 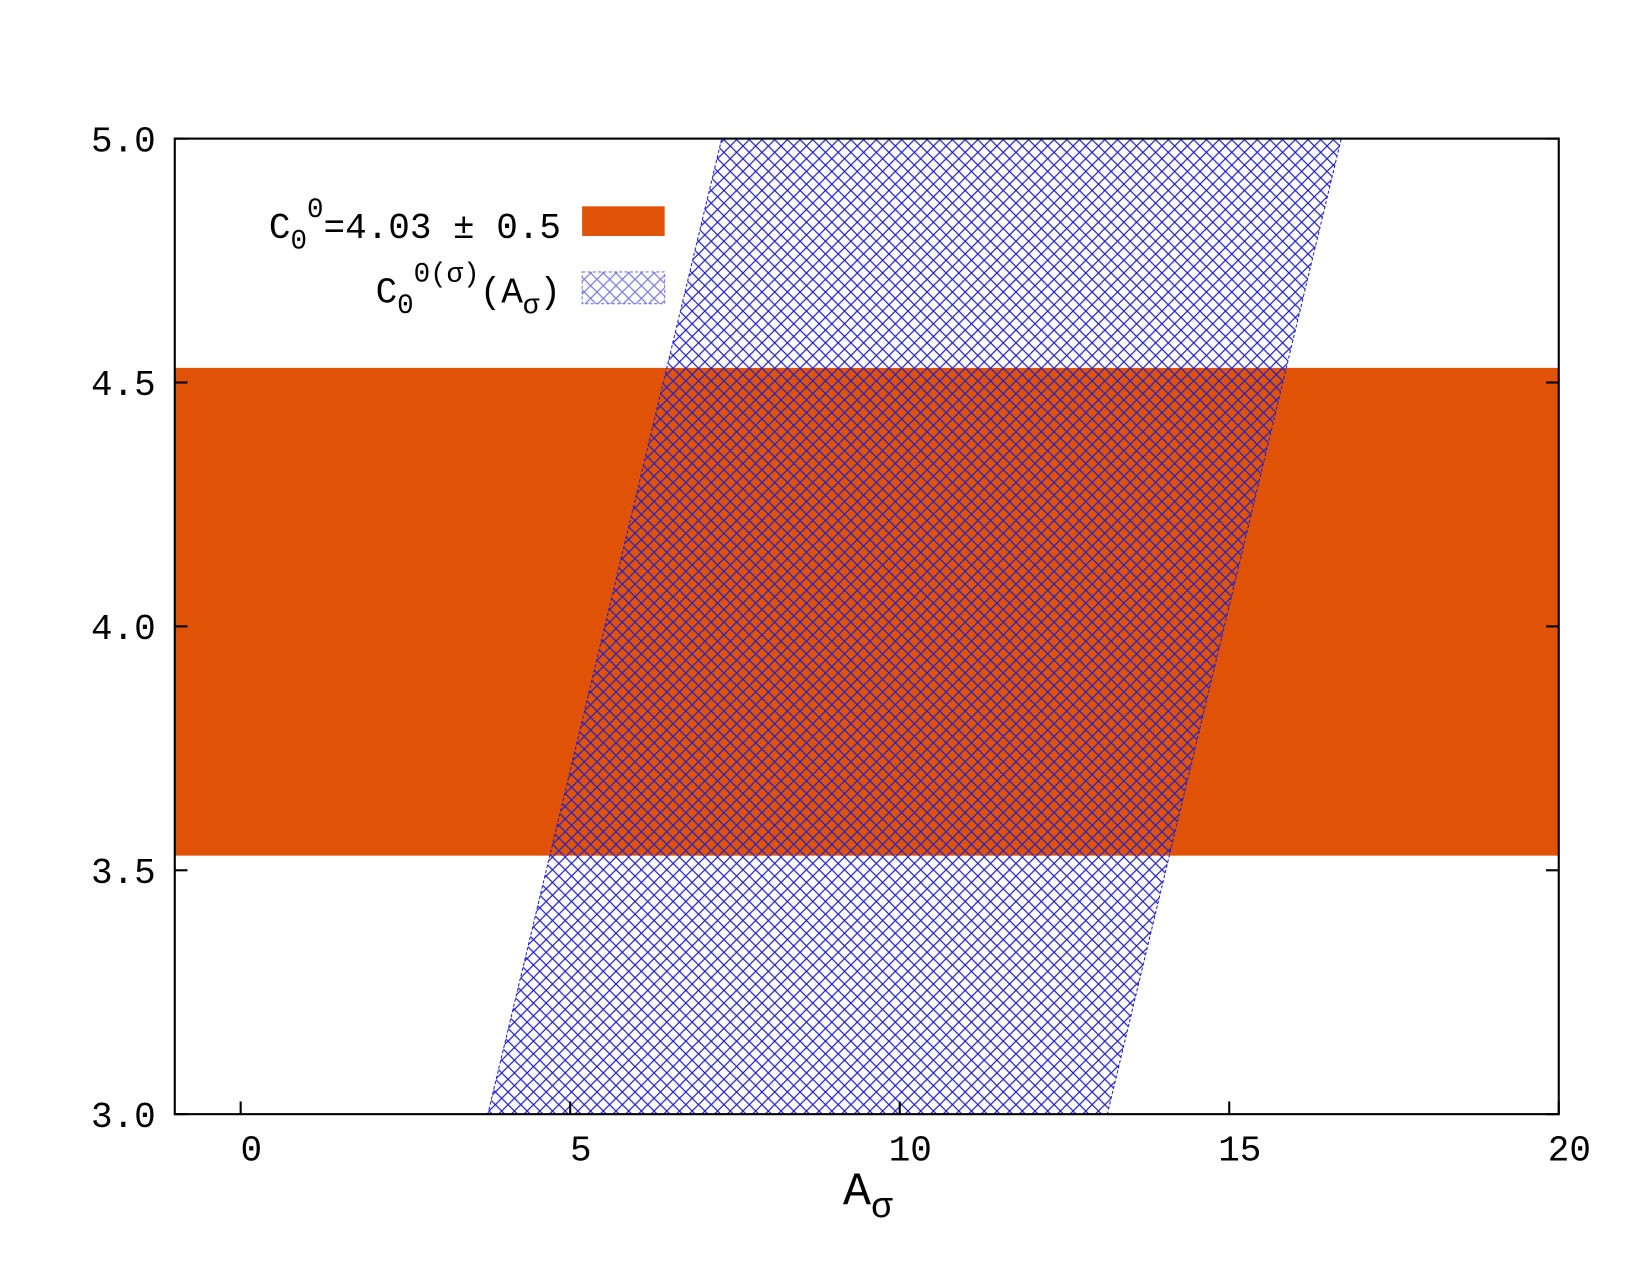 I want to click on legend-text: =4.03 ± 0.5, so click(x=442, y=228).